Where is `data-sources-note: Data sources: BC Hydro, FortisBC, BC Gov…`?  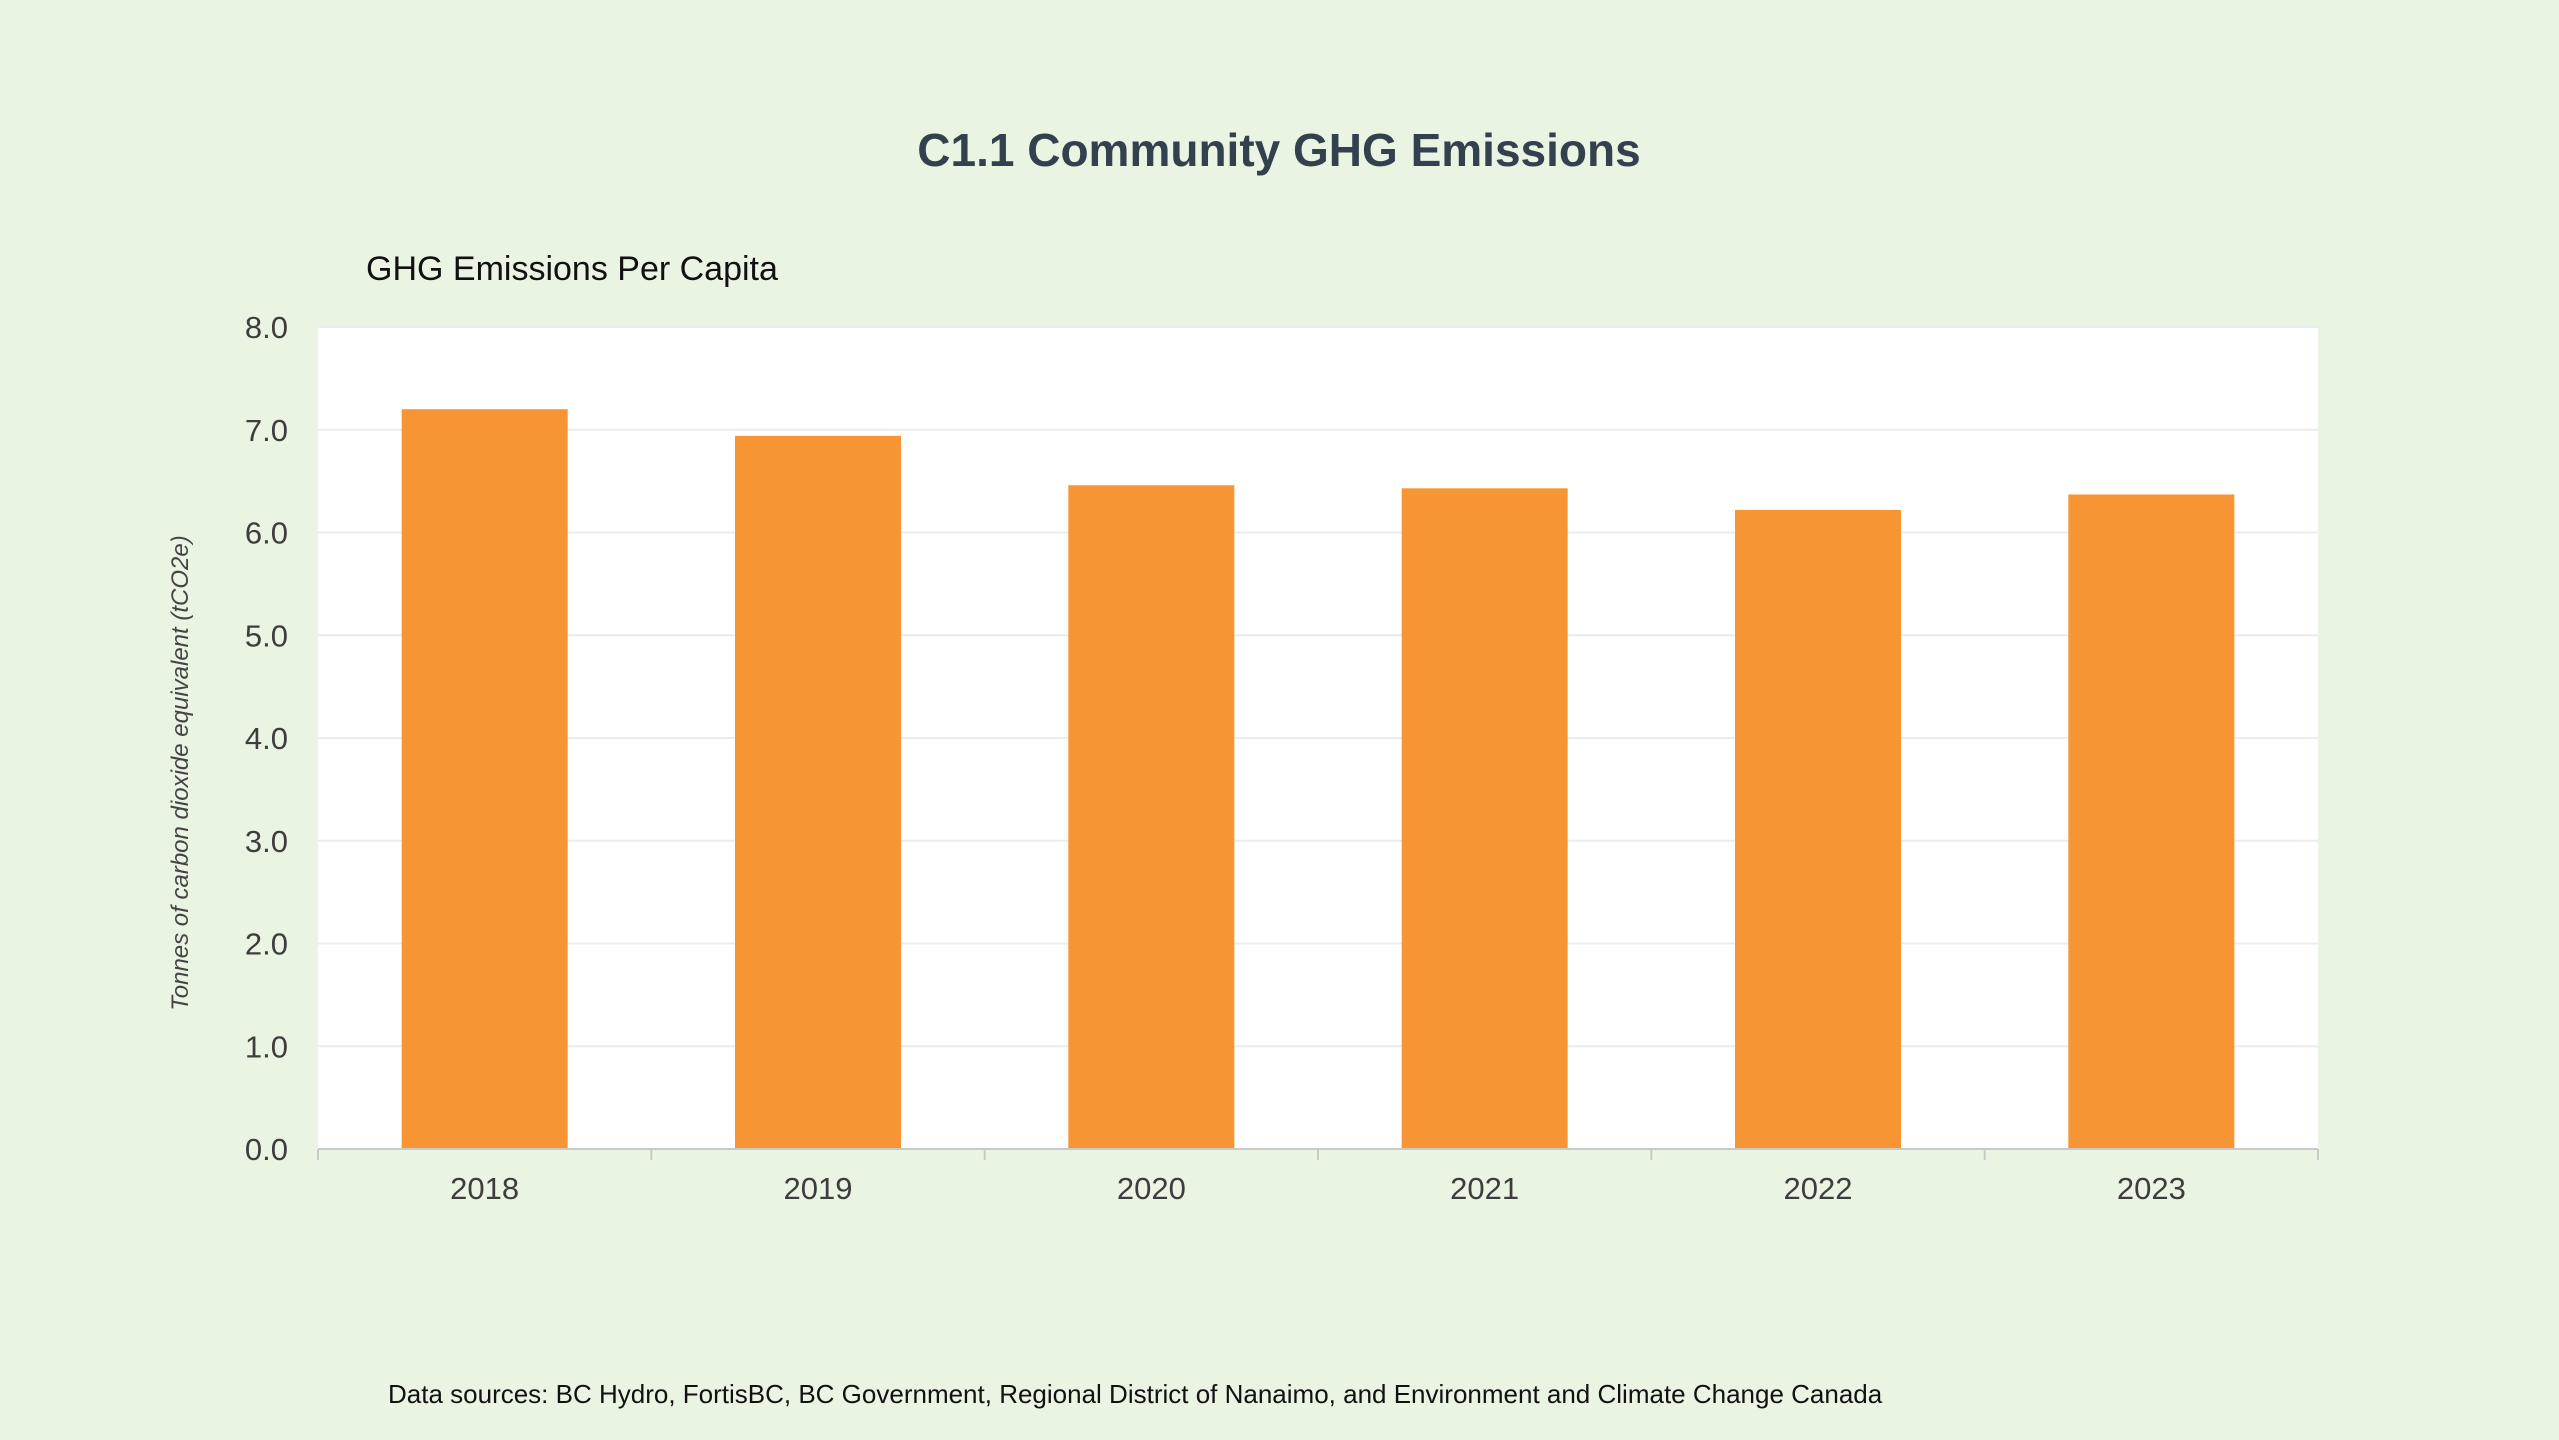
data-sources-note: Data sources: BC Hydro, FortisBC, BC Gov… is located at coordinates (1135, 1394).